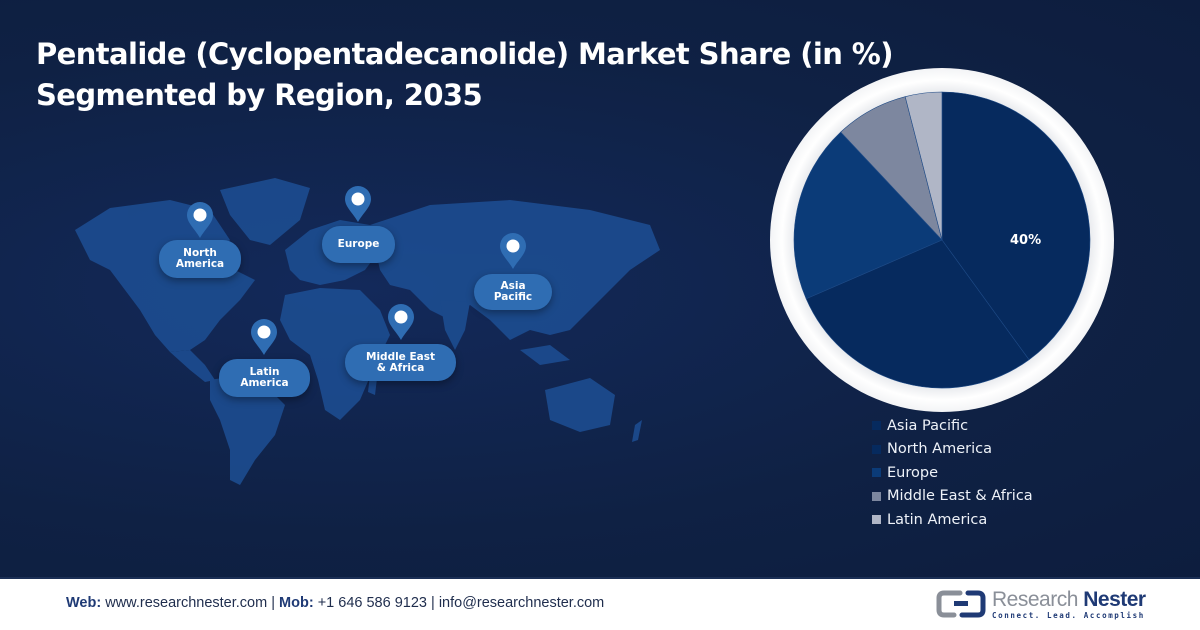 Image resolution: width=1200 pixels, height=630 pixels. I want to click on logo-tagline: Connect. Lead. Accomplish, so click(1068, 615).